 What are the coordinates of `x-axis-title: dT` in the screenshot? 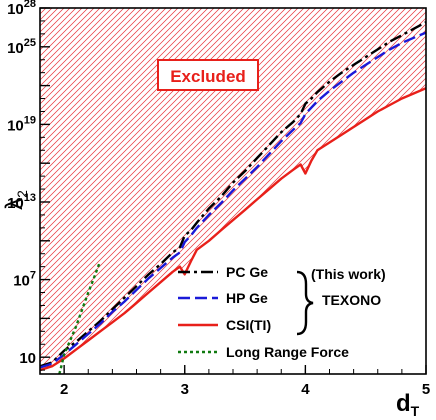 It's located at (408, 404).